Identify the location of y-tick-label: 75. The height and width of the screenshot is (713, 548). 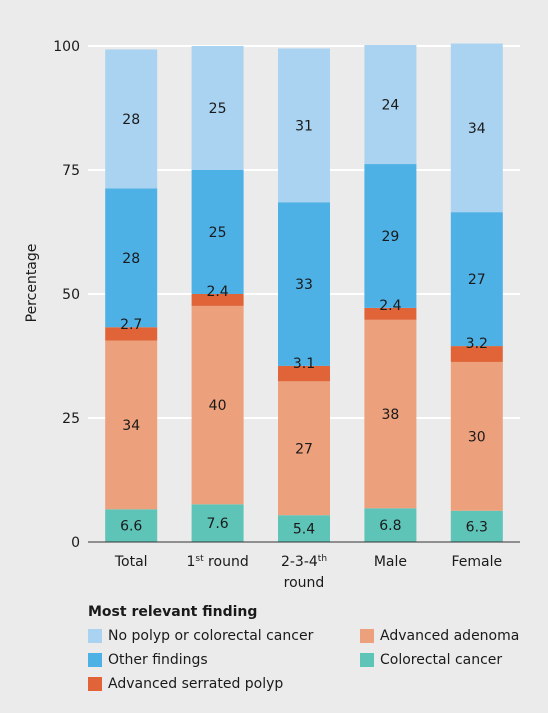
(71, 171).